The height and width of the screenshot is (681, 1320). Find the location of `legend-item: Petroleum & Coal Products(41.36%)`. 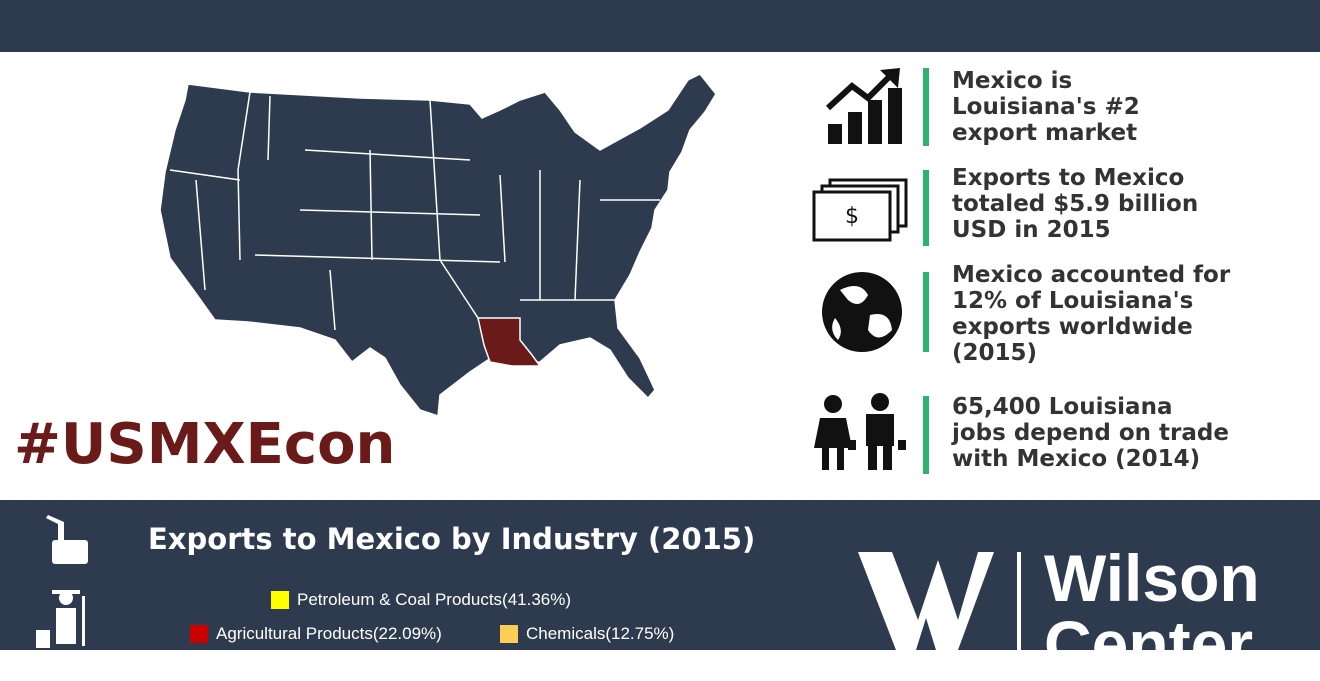

legend-item: Petroleum & Coal Products(41.36%) is located at coordinates (421, 600).